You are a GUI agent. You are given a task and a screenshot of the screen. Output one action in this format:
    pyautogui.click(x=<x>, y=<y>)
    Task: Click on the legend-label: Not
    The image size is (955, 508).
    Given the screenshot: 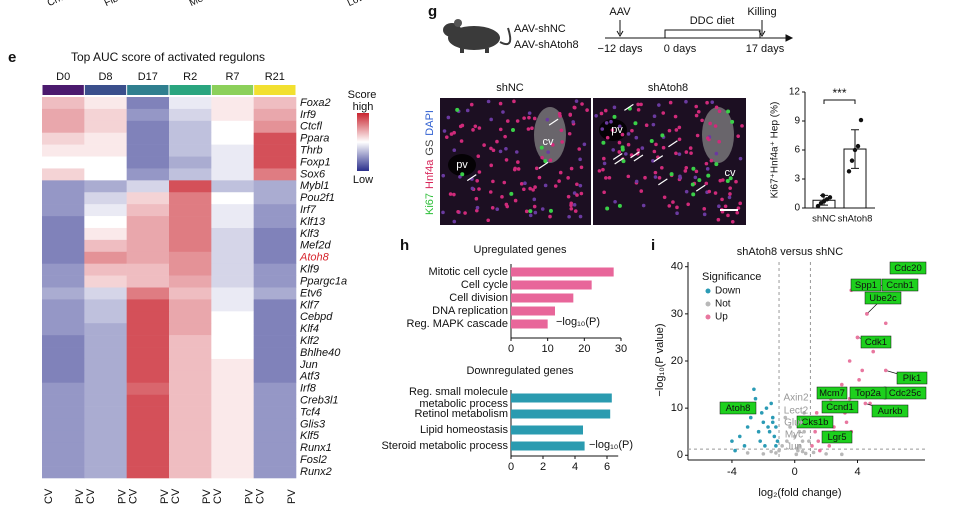 What is the action you would take?
    pyautogui.click(x=723, y=304)
    